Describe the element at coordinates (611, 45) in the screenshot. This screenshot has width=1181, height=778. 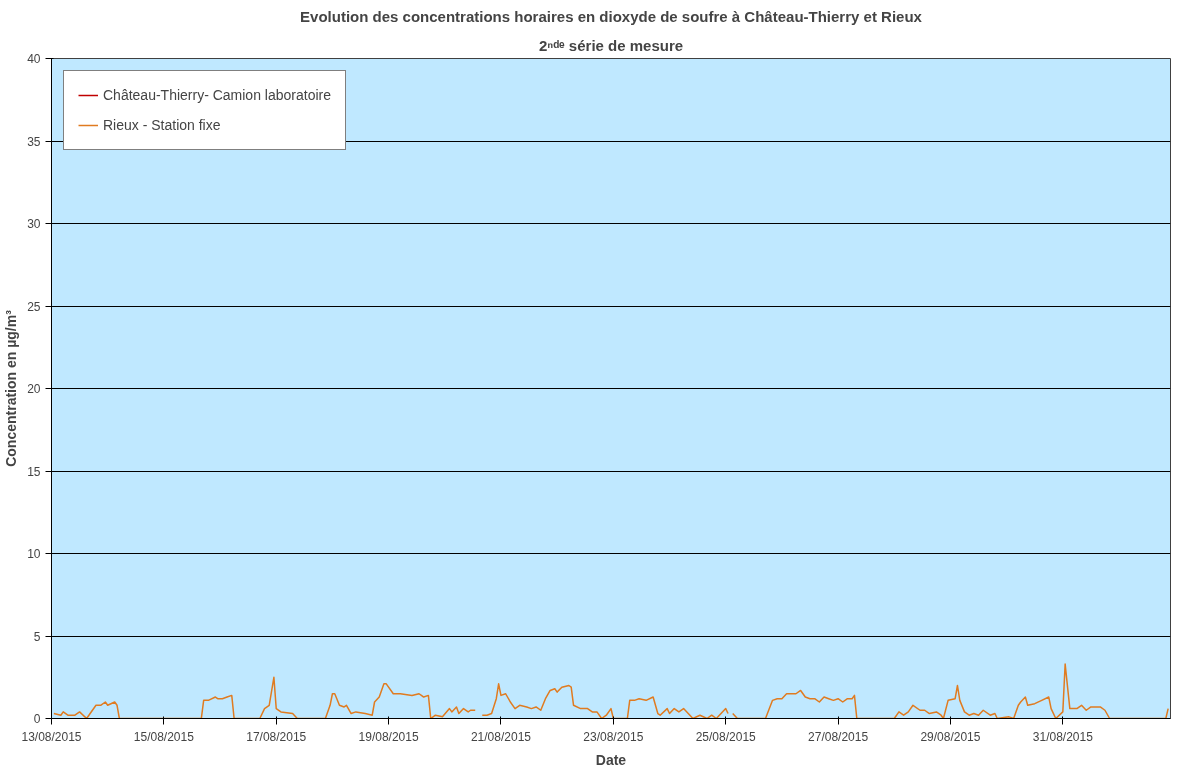
I see `chart-subtitle: 2ⁿᵈᵉ série de mesure` at that location.